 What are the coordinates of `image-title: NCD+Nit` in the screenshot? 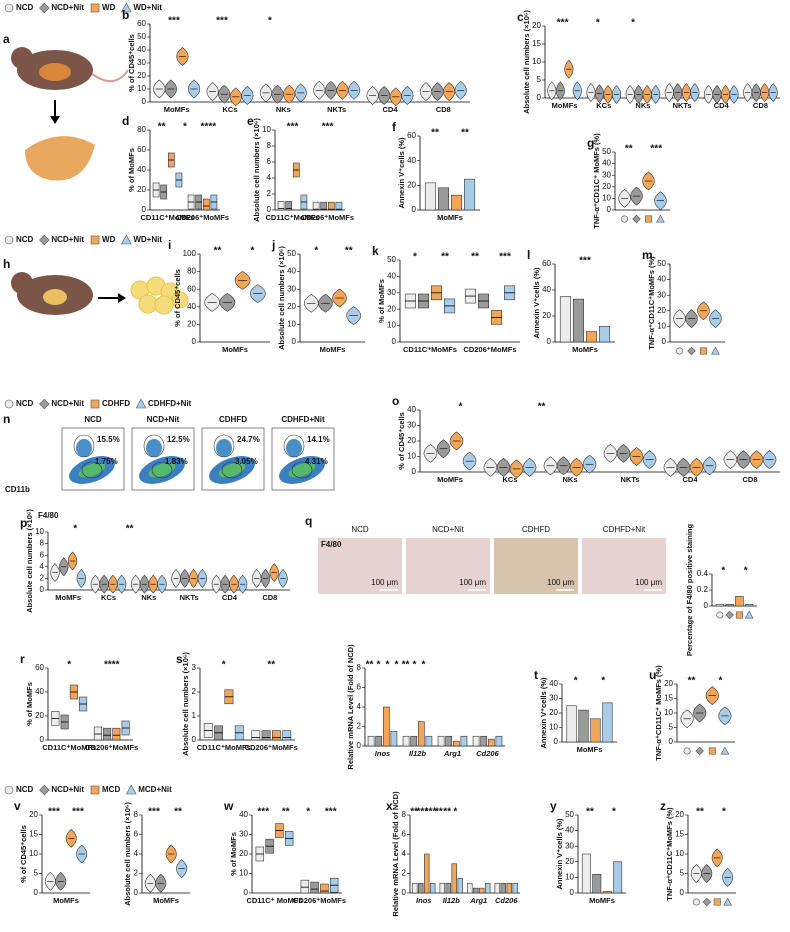 It's located at (448, 529).